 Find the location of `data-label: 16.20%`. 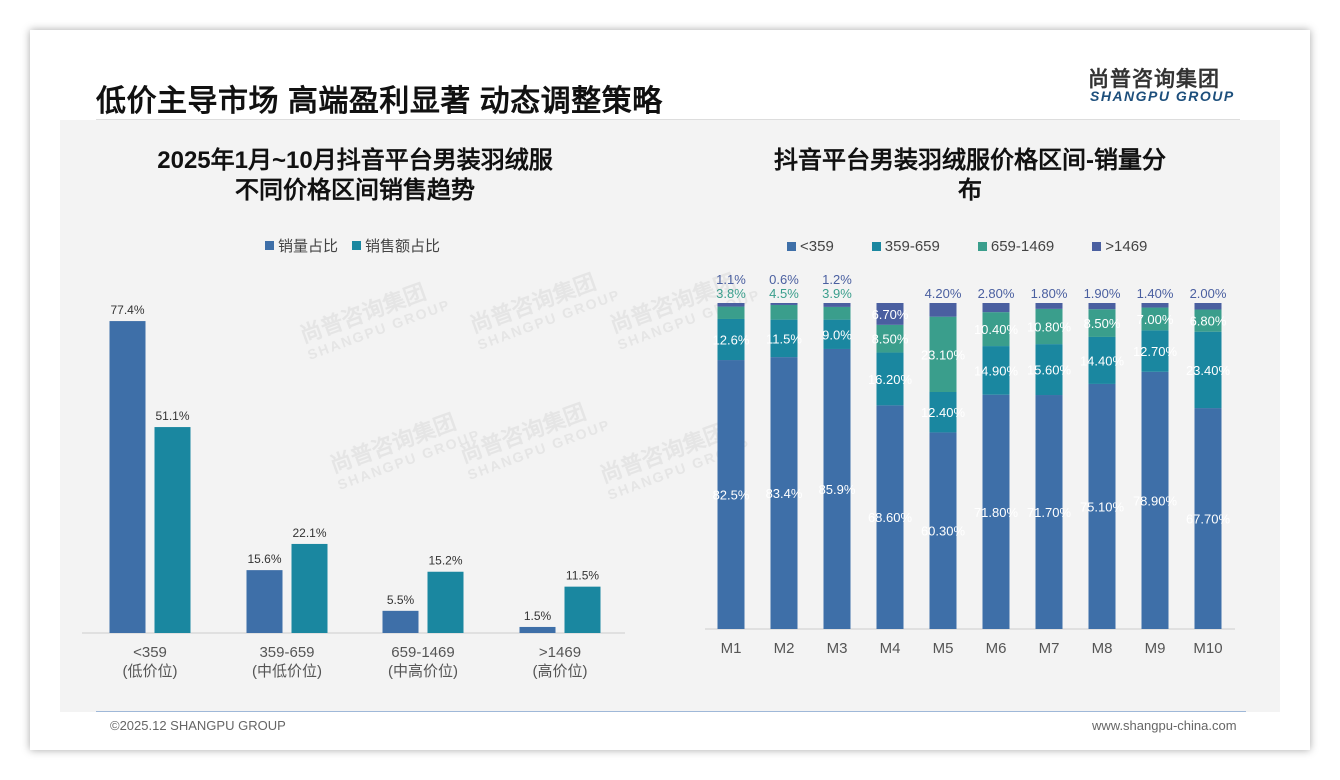

data-label: 16.20% is located at coordinates (890, 379).